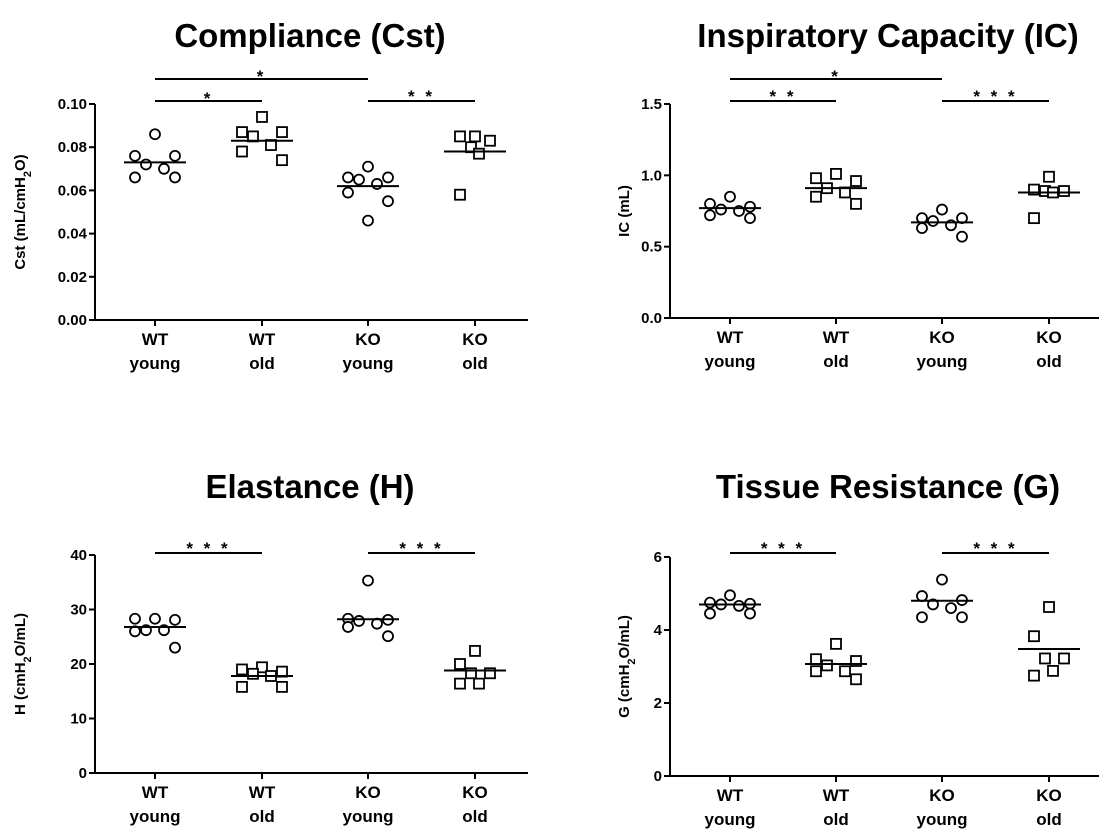  Describe the element at coordinates (658, 703) in the screenshot. I see `y-tick-label: 2` at that location.